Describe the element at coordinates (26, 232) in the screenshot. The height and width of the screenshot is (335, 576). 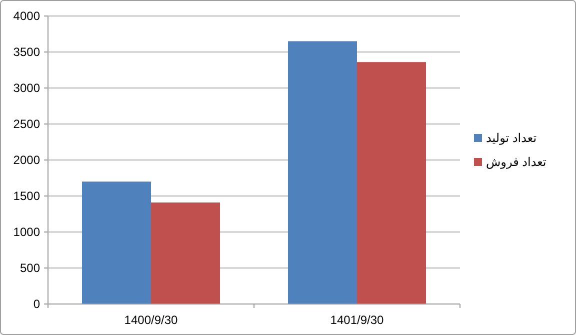
I see `y-tick-label: 1000` at that location.